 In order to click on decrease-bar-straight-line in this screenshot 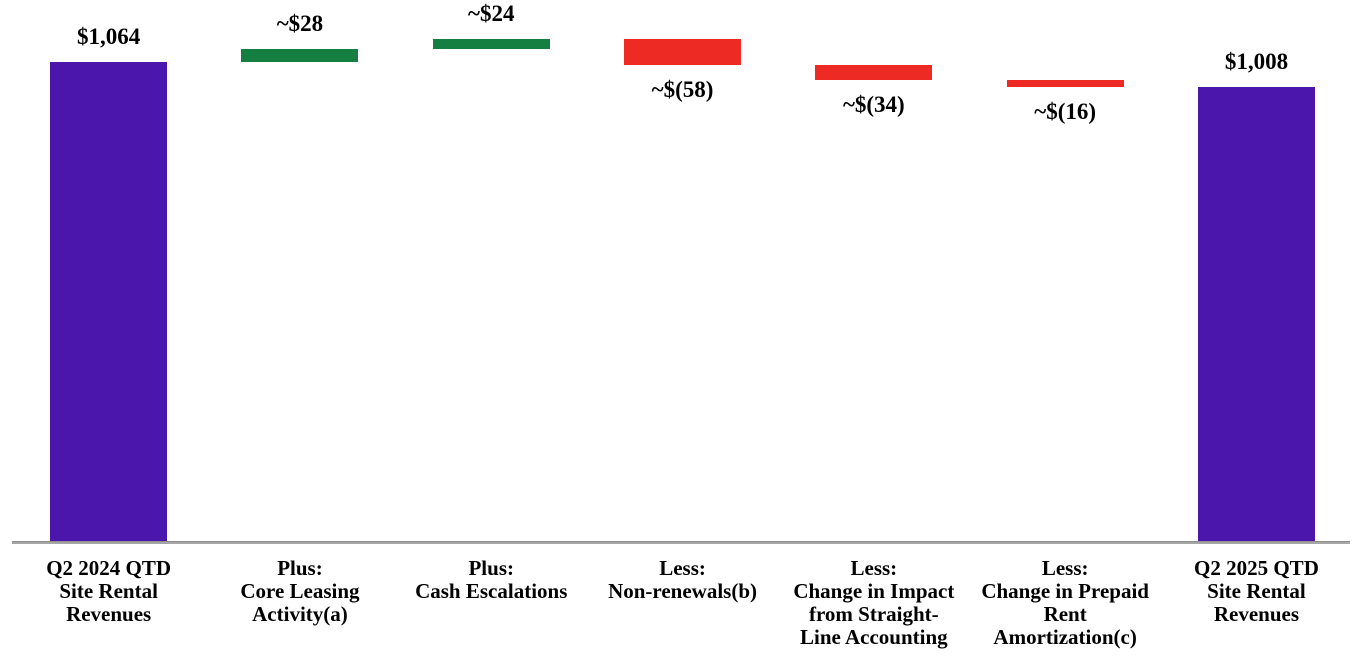, I will do `click(874, 72)`.